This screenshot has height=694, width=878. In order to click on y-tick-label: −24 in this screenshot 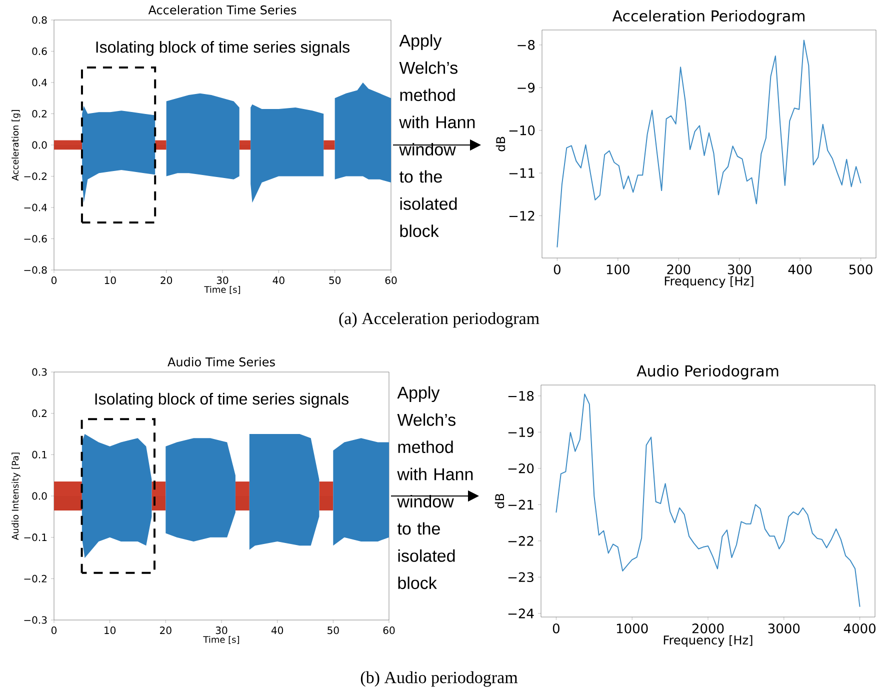, I will do `click(521, 613)`.